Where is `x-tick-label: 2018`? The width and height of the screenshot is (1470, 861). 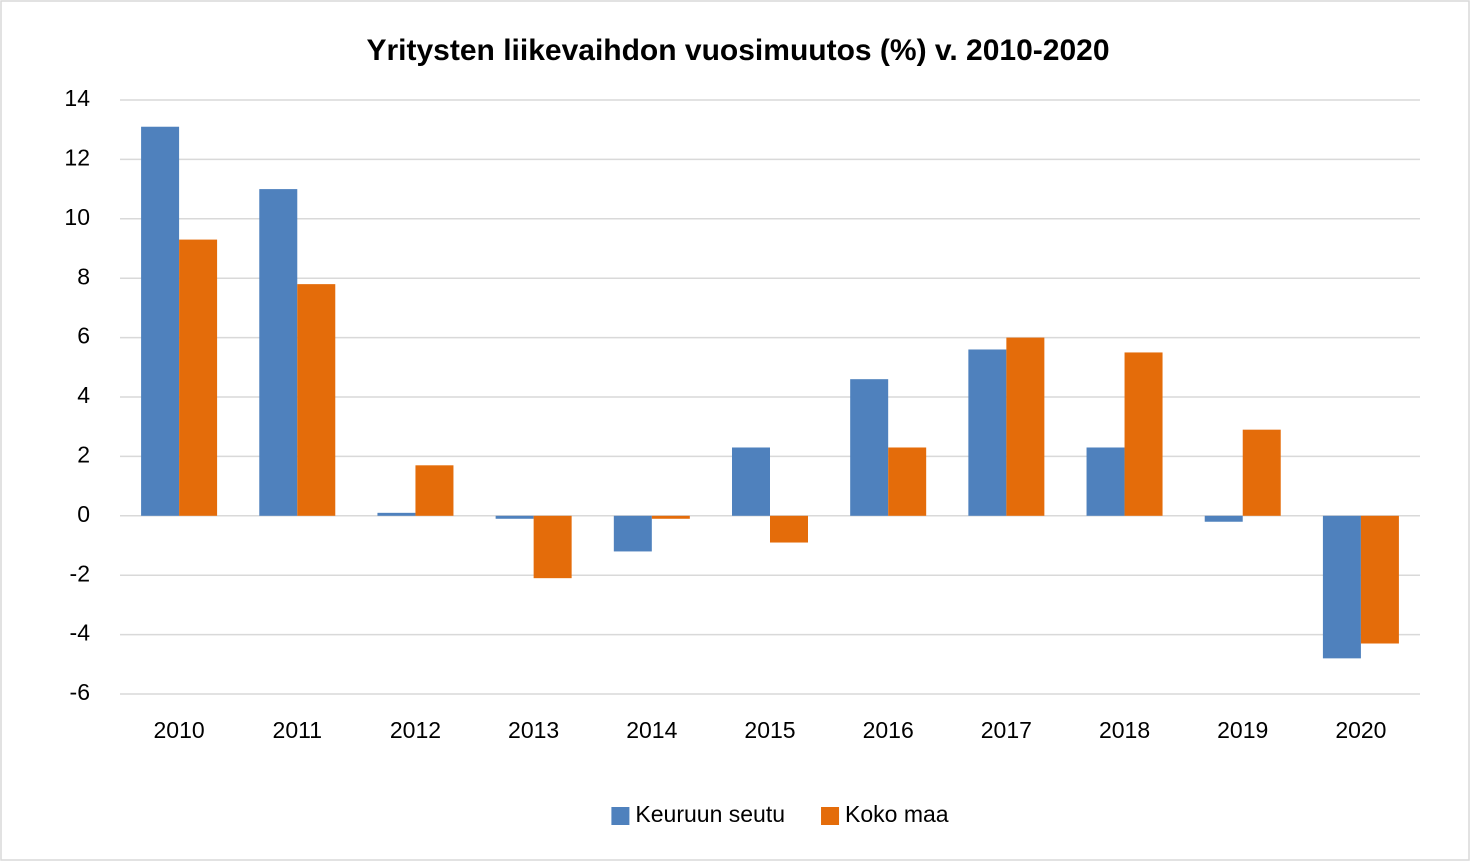
x-tick-label: 2018 is located at coordinates (1124, 730).